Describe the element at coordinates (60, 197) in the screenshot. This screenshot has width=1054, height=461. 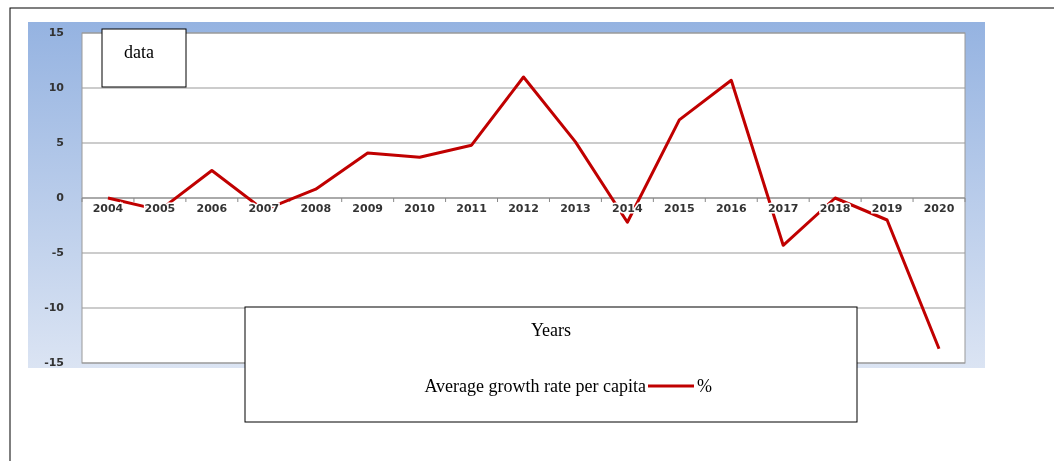
I see `y-tick-label: 0` at that location.